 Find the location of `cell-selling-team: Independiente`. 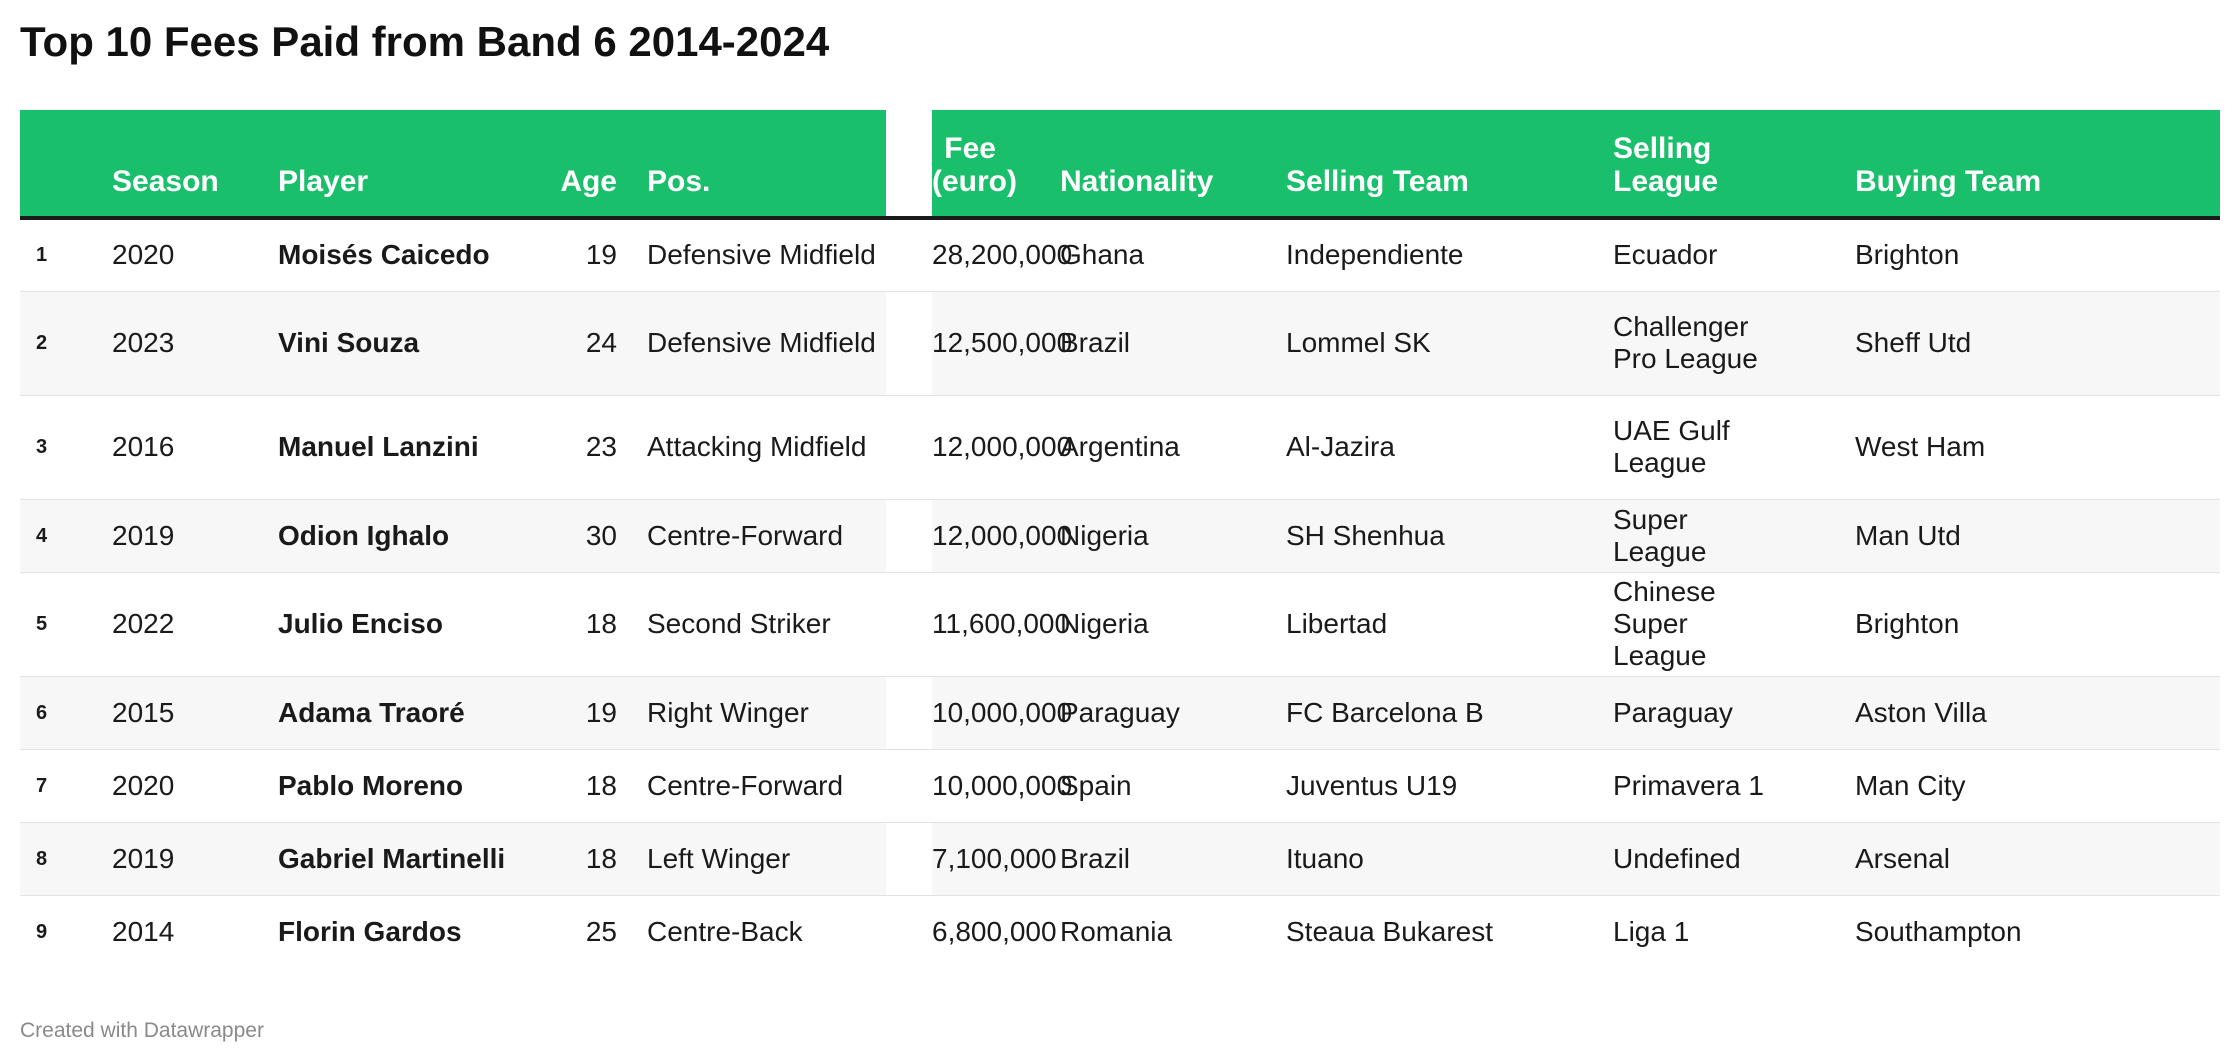

cell-selling-team: Independiente is located at coordinates (1385, 255).